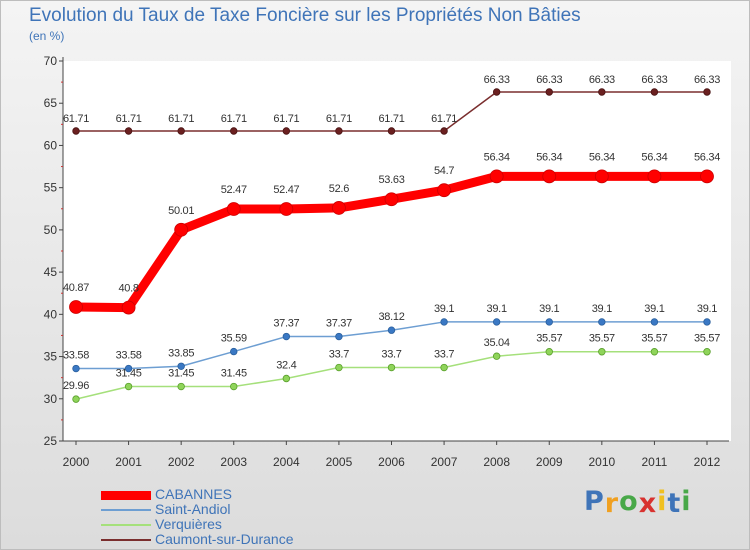 This screenshot has width=750, height=550. Describe the element at coordinates (391, 180) in the screenshot. I see `data-label: 53.63` at that location.